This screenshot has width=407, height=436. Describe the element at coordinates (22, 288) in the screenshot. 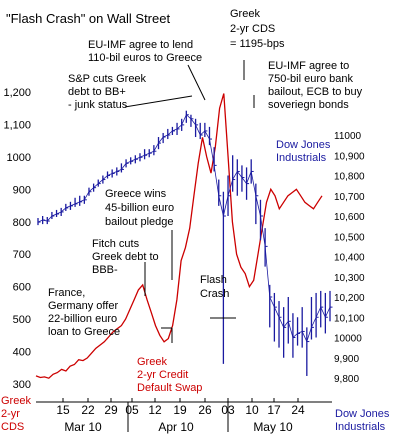

I see `left-tick-label: 600` at that location.